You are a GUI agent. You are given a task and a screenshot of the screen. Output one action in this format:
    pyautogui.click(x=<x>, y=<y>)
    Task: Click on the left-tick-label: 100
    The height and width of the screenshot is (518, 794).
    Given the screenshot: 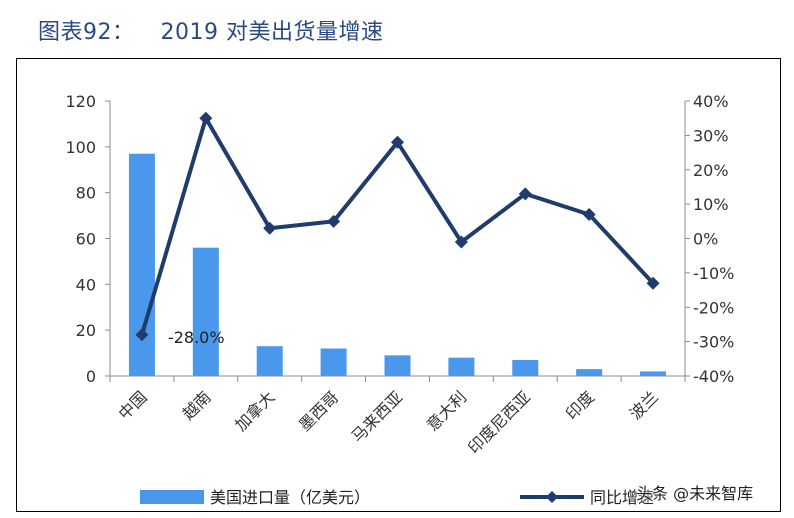 What is the action you would take?
    pyautogui.click(x=80, y=147)
    